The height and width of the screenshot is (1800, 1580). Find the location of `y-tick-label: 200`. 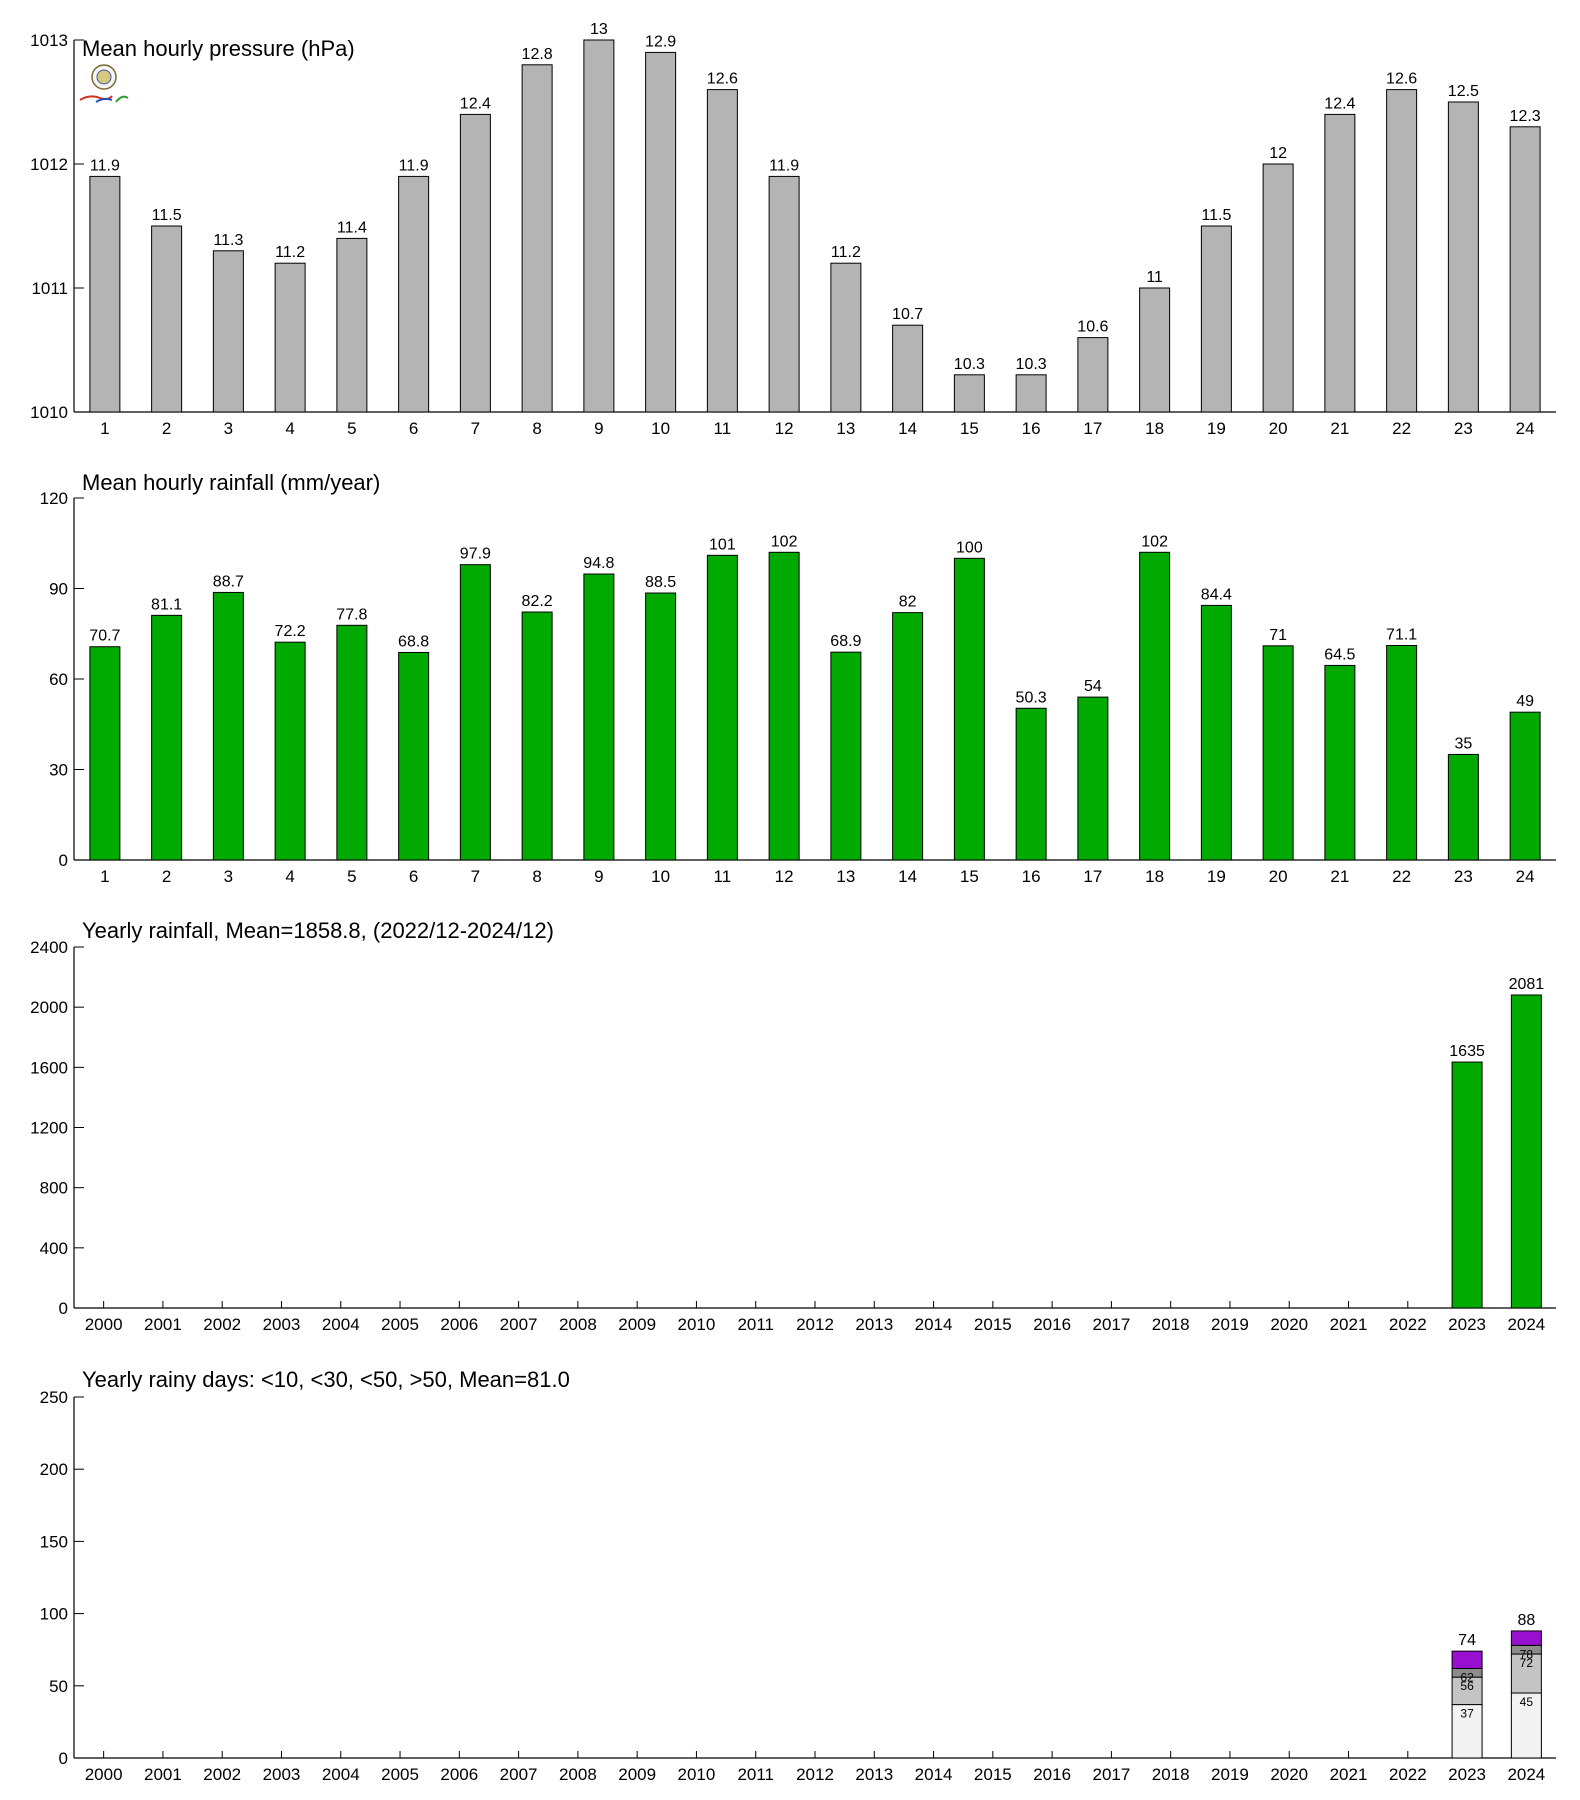

y-tick-label: 200 is located at coordinates (54, 1469).